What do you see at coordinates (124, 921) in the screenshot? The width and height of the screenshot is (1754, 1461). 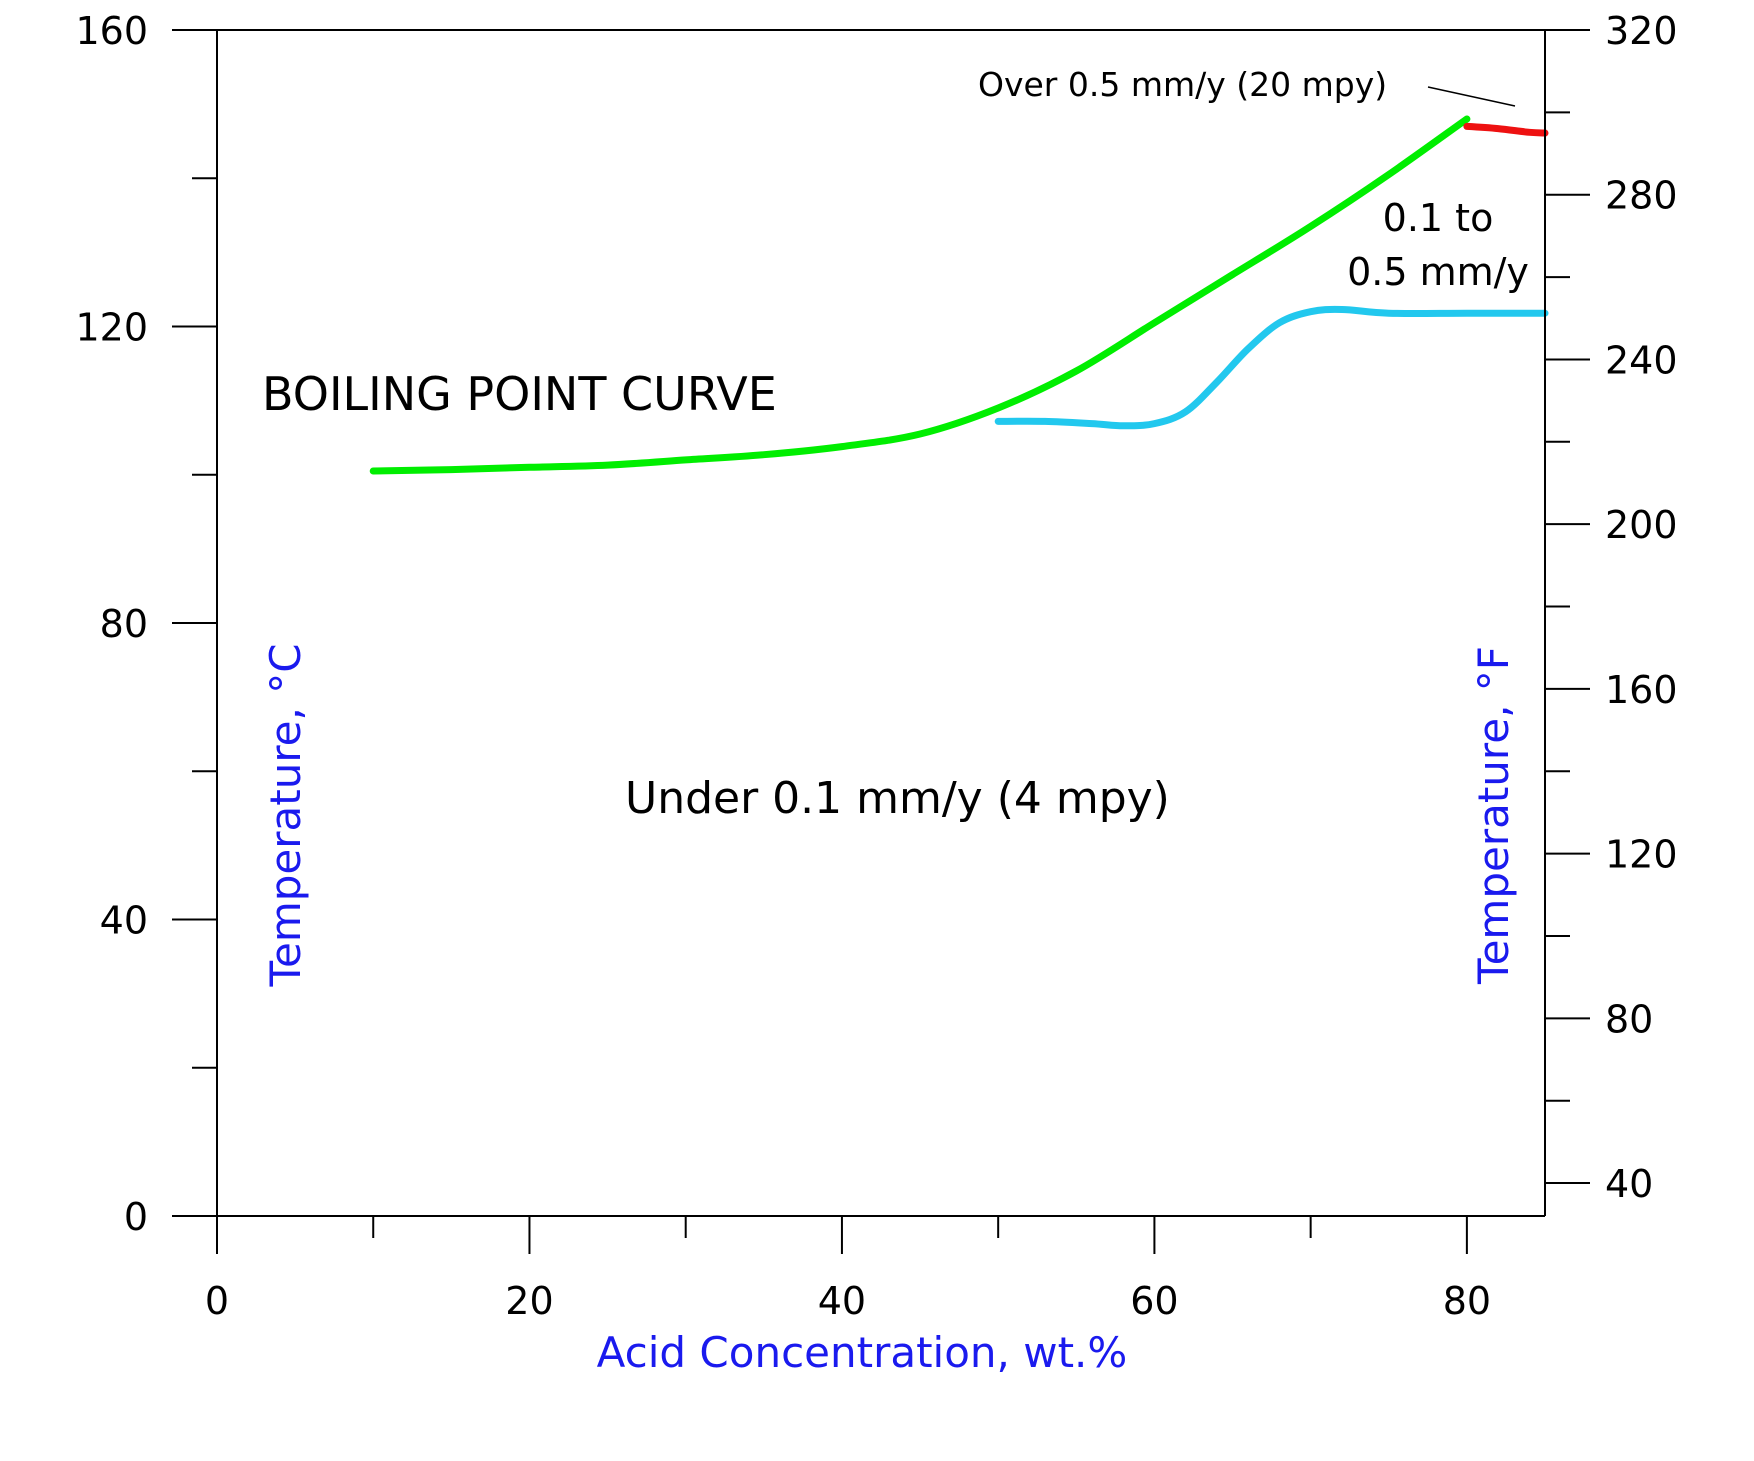 I see `y-tick-label: 40` at bounding box center [124, 921].